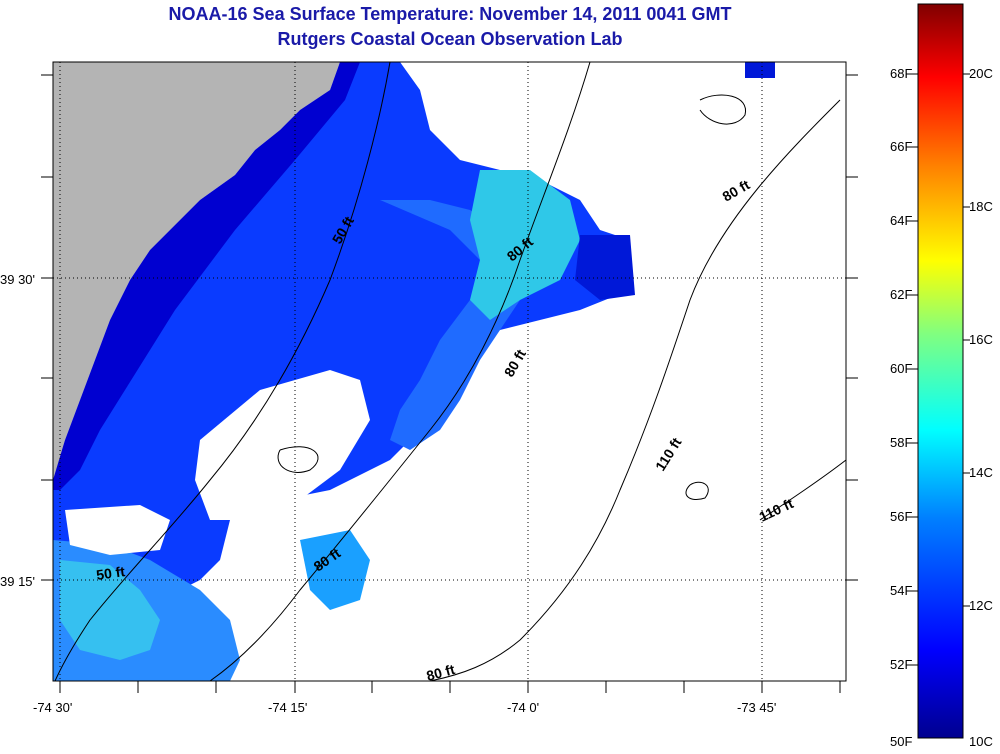 This screenshot has height=754, width=1000. Describe the element at coordinates (981, 741) in the screenshot. I see `cb-c-10: 10C` at that location.